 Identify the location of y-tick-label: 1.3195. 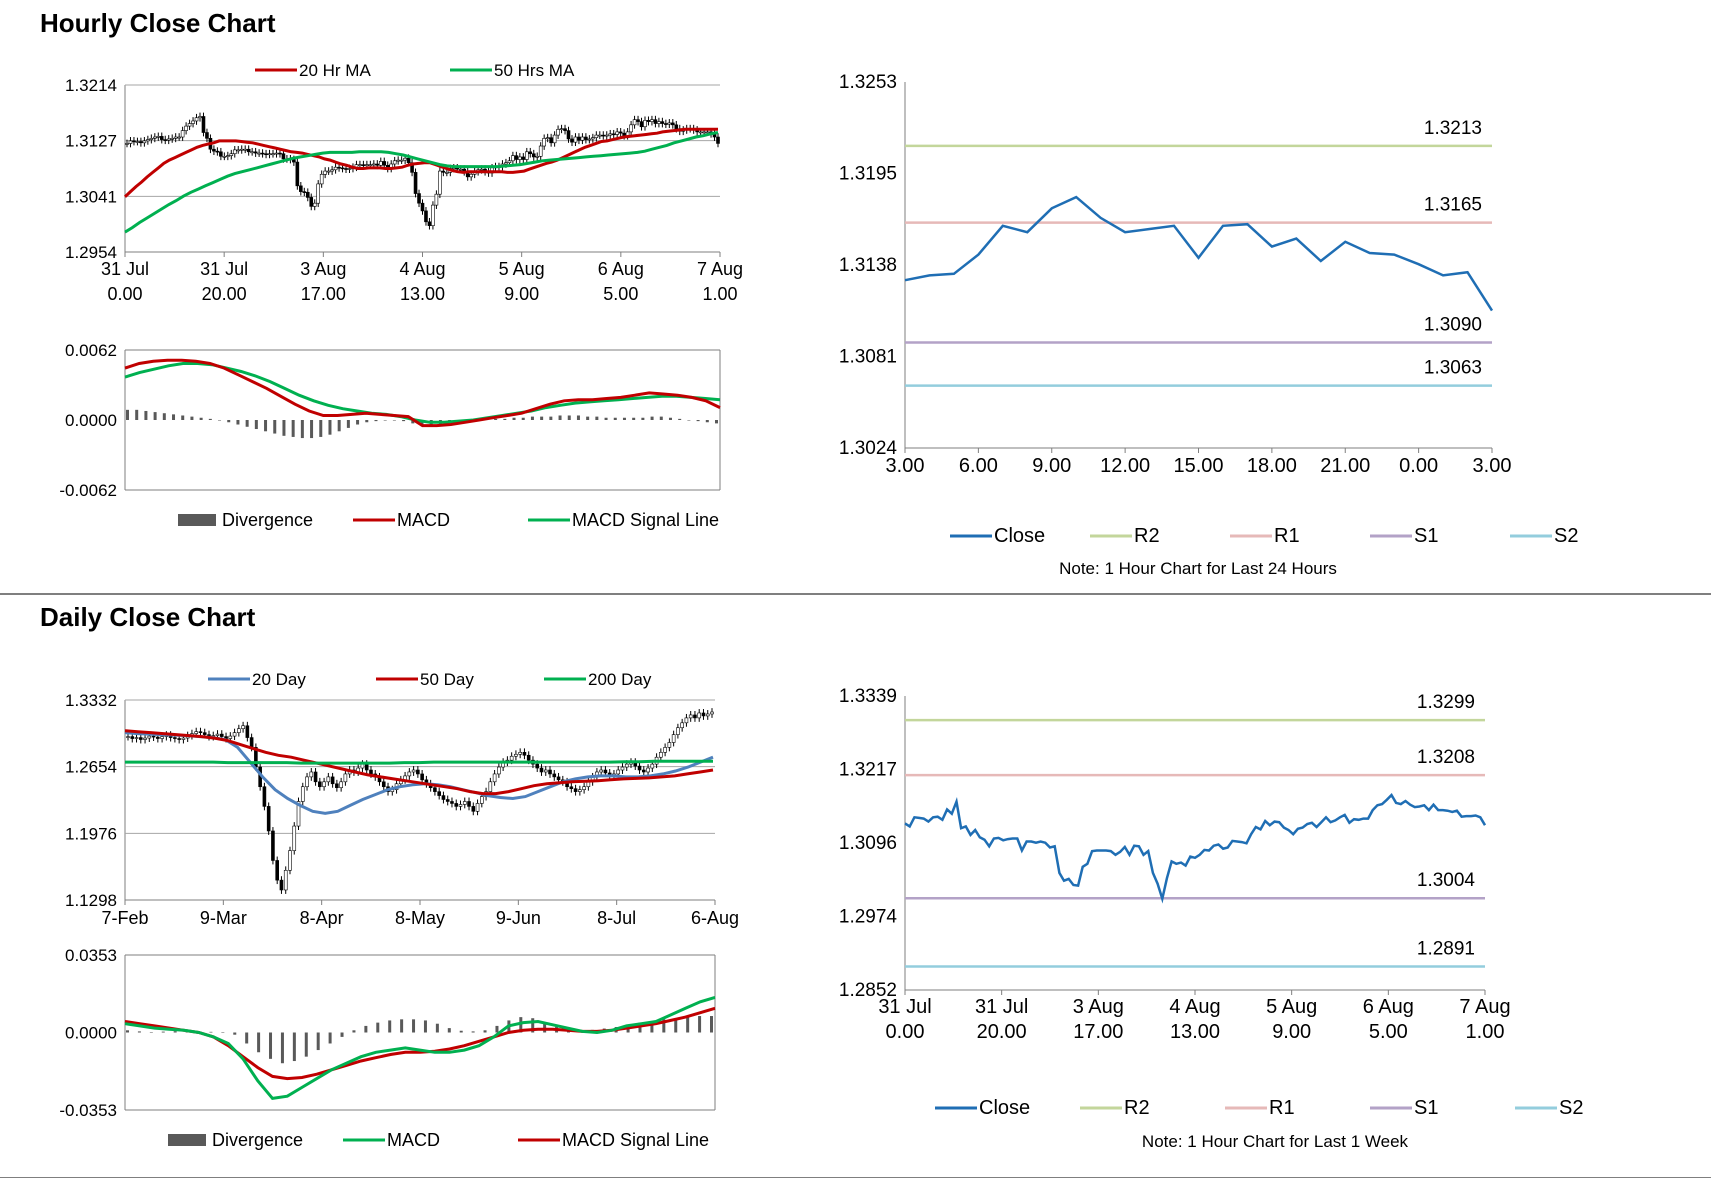
(868, 174).